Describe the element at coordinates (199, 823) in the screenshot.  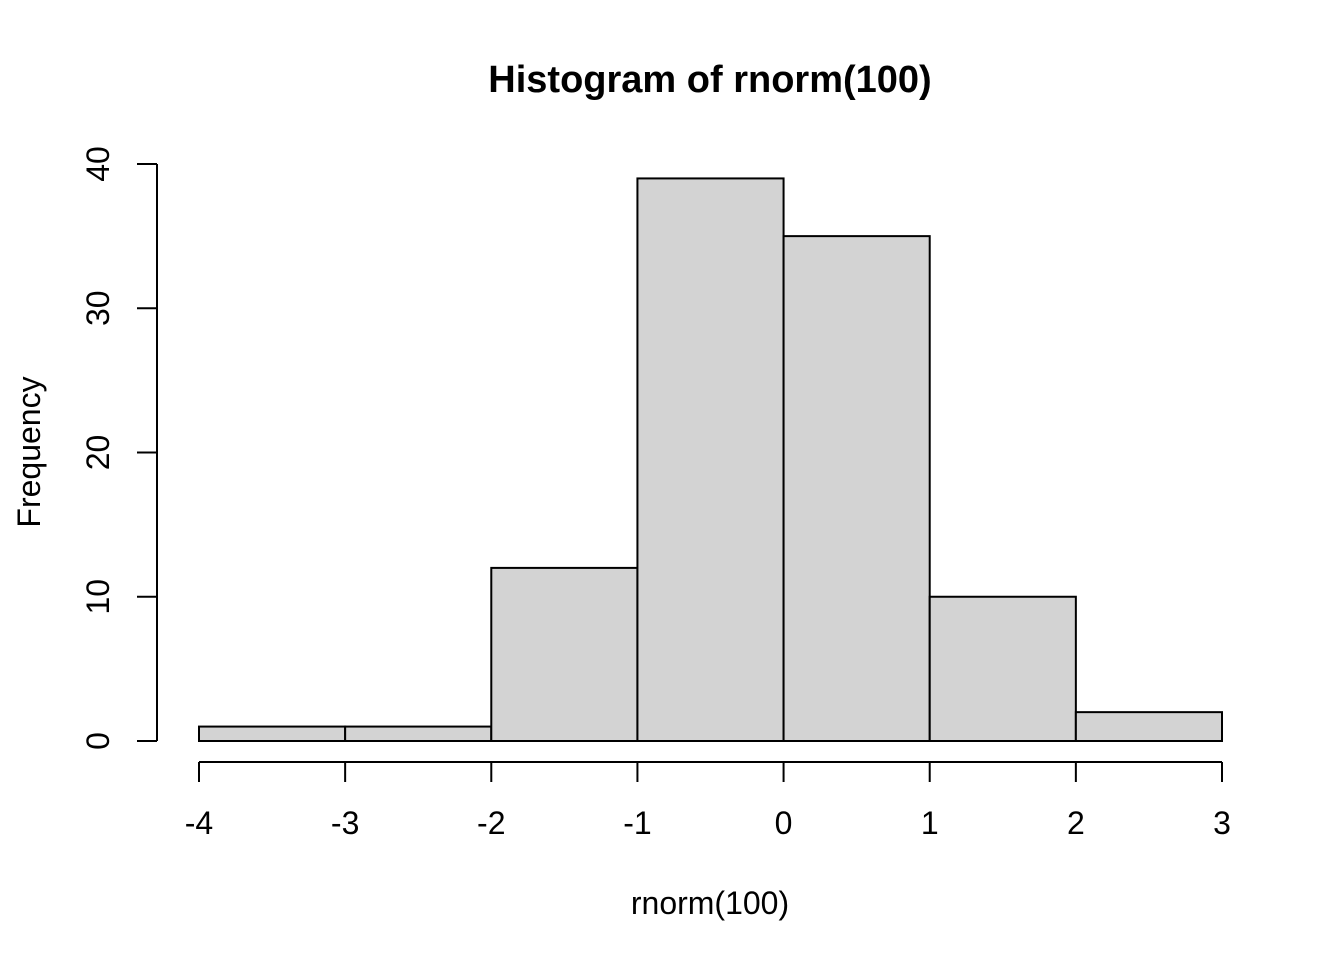
I see `x-axis-tick-label: -4` at that location.